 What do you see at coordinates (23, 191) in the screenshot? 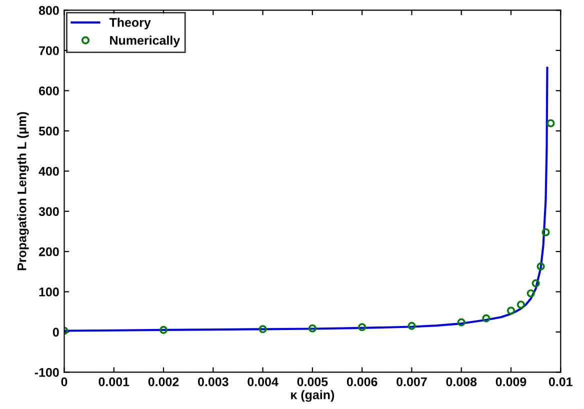
I see `y-axis-title: Propagation Length L (μm)` at bounding box center [23, 191].